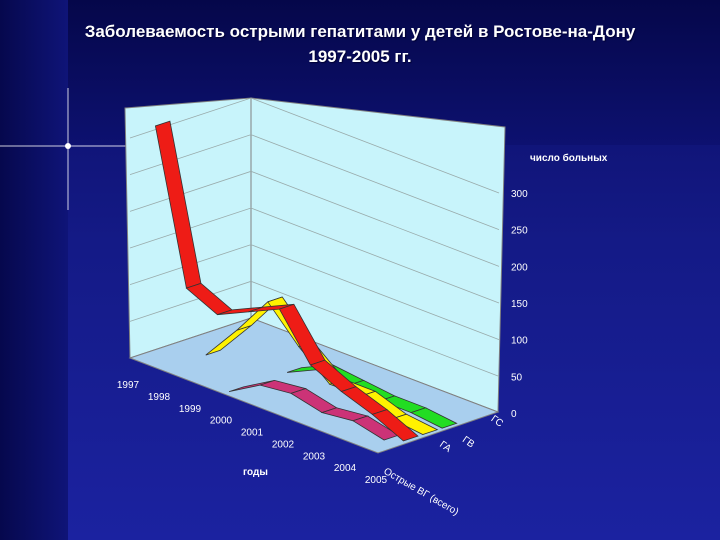 The width and height of the screenshot is (720, 540). What do you see at coordinates (283, 444) in the screenshot?
I see `x-tick-label: 2002` at bounding box center [283, 444].